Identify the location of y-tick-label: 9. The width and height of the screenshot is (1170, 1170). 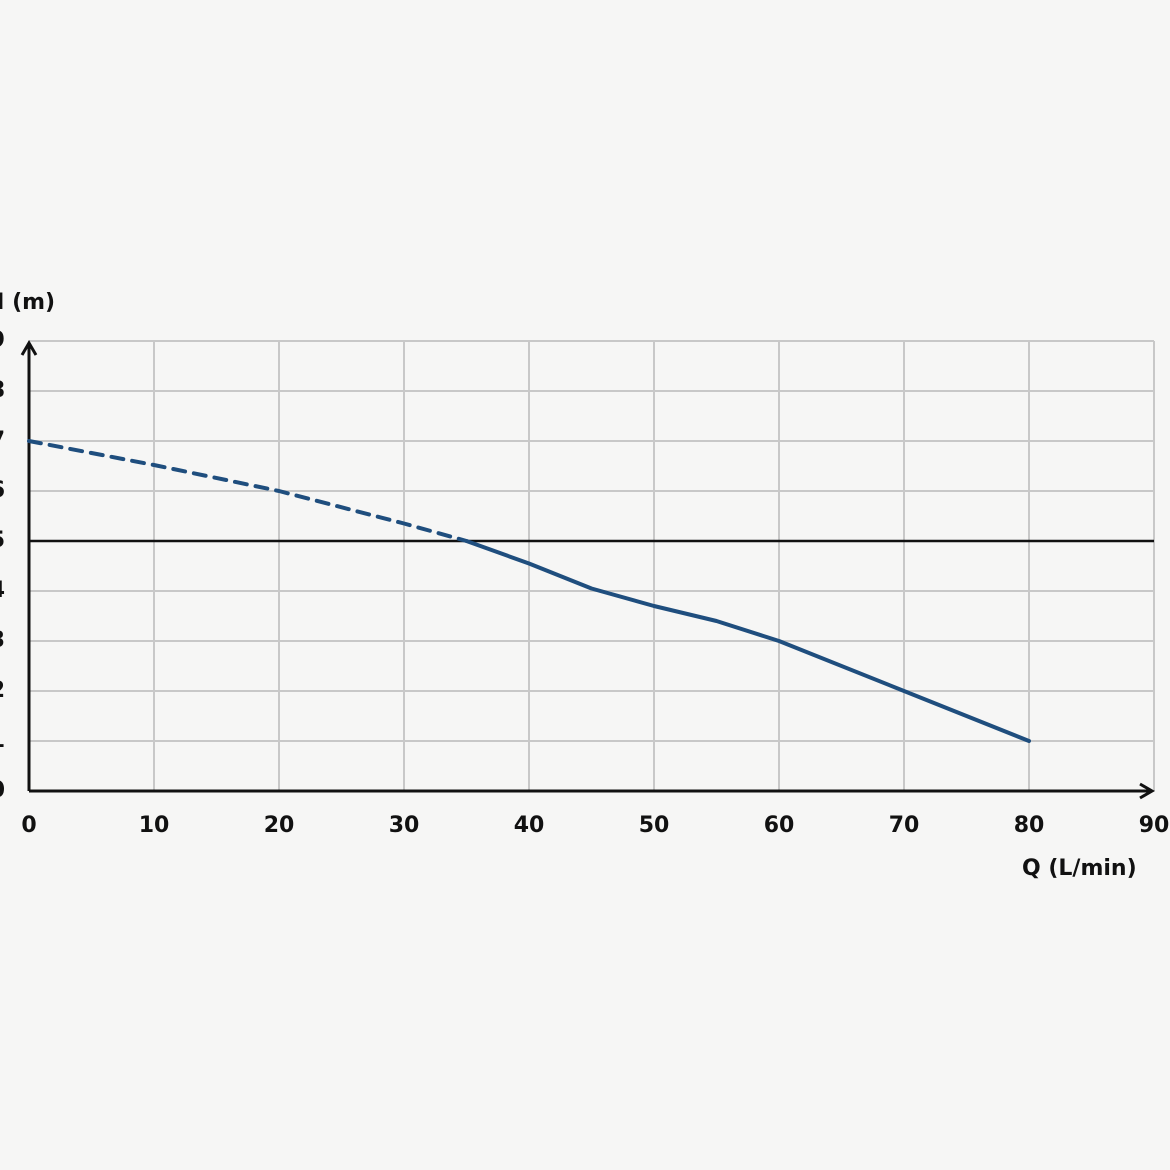
(2, 340).